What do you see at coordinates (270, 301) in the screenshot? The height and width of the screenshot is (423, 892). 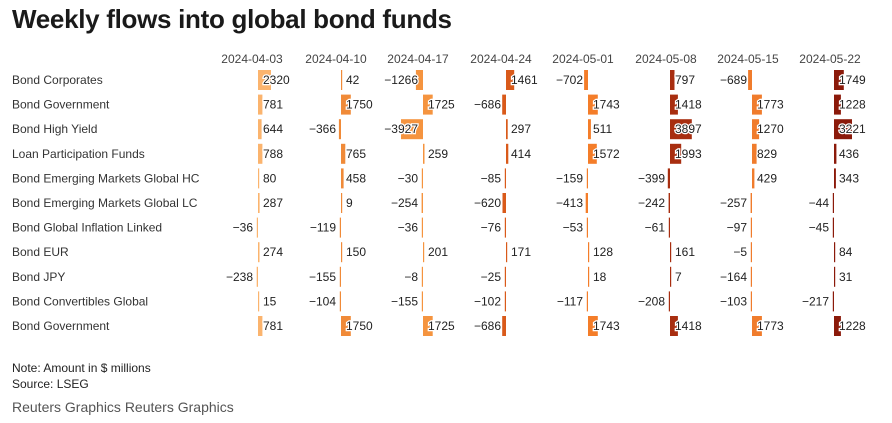 I see `value-label: 15` at bounding box center [270, 301].